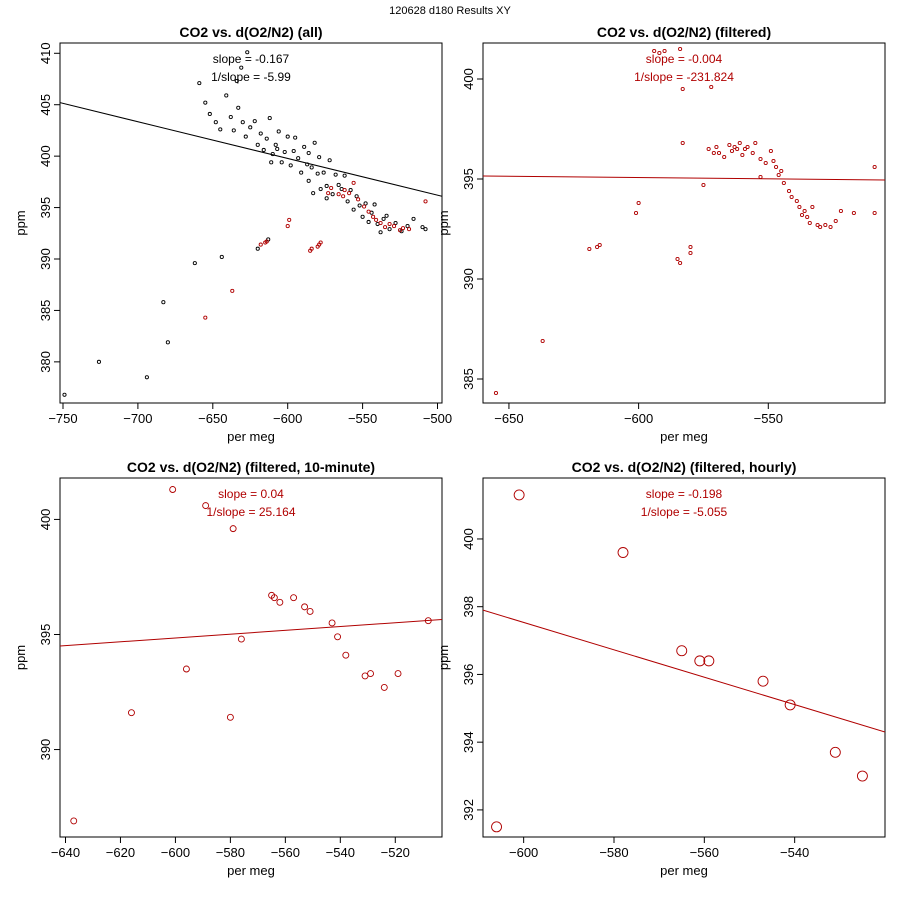 Image resolution: width=900 pixels, height=900 pixels. What do you see at coordinates (684, 494) in the screenshot?
I see `slope-annotation: slope = -0.198` at bounding box center [684, 494].